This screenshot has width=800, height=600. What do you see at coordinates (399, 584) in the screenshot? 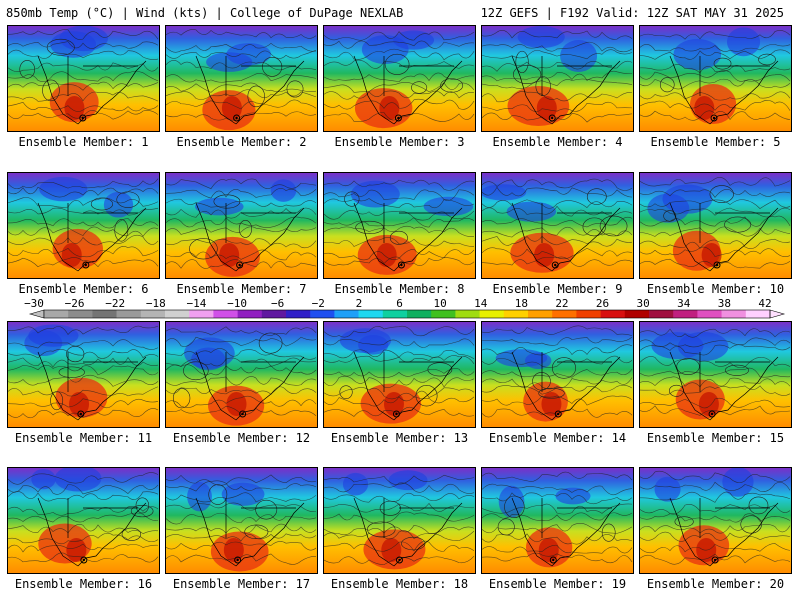
I see `ensemble-member-label: Ensemble Member: 18` at bounding box center [399, 584].